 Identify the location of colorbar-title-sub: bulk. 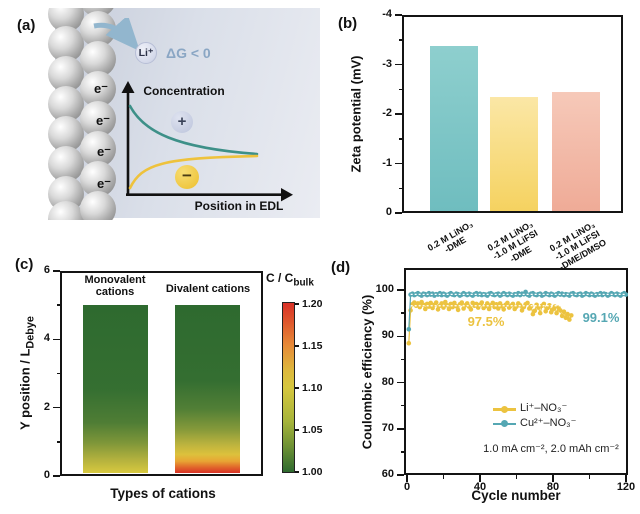
(303, 283).